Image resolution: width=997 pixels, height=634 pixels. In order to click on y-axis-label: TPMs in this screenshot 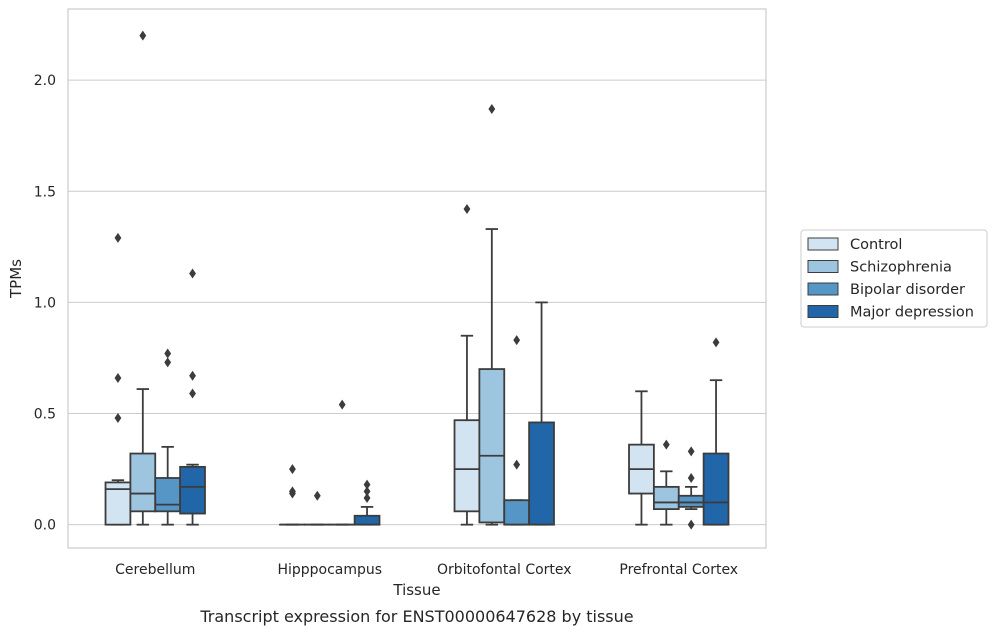, I will do `click(16, 279)`.